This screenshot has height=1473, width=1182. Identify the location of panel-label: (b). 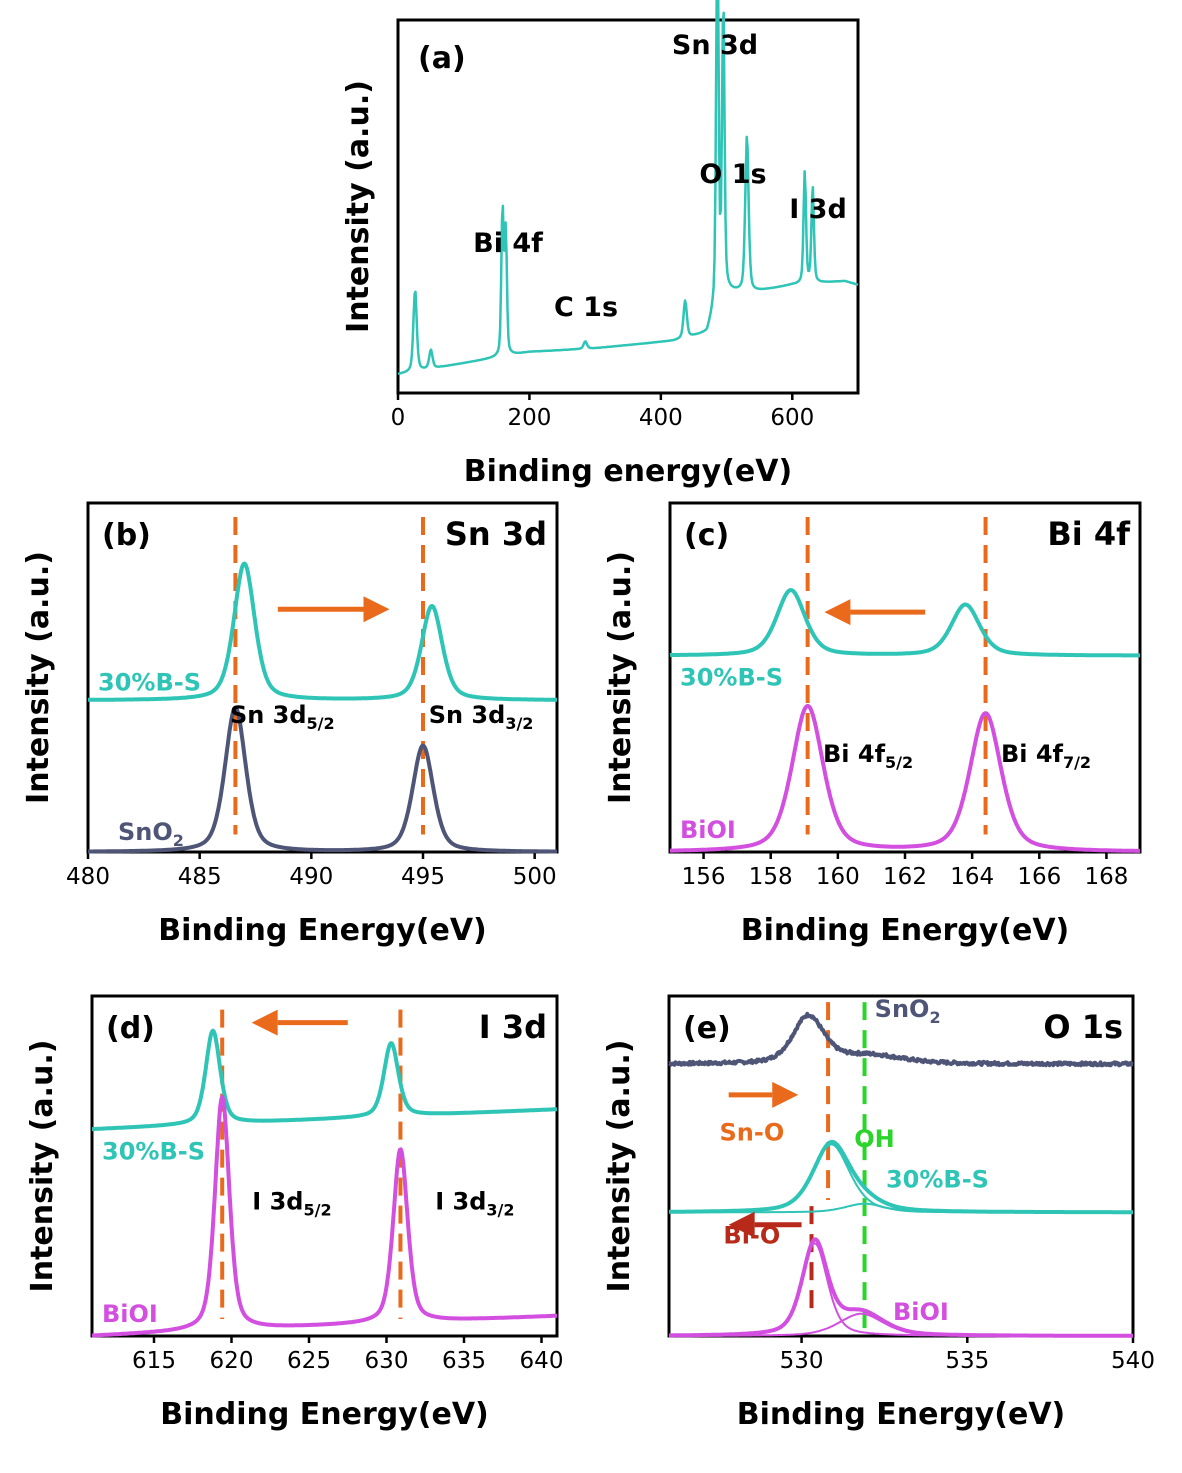
(126, 535).